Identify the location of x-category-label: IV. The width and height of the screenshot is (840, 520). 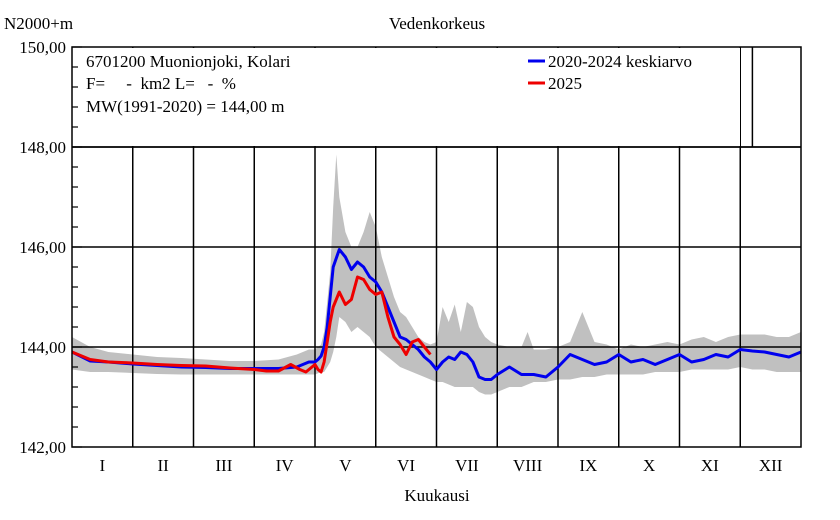
(285, 465).